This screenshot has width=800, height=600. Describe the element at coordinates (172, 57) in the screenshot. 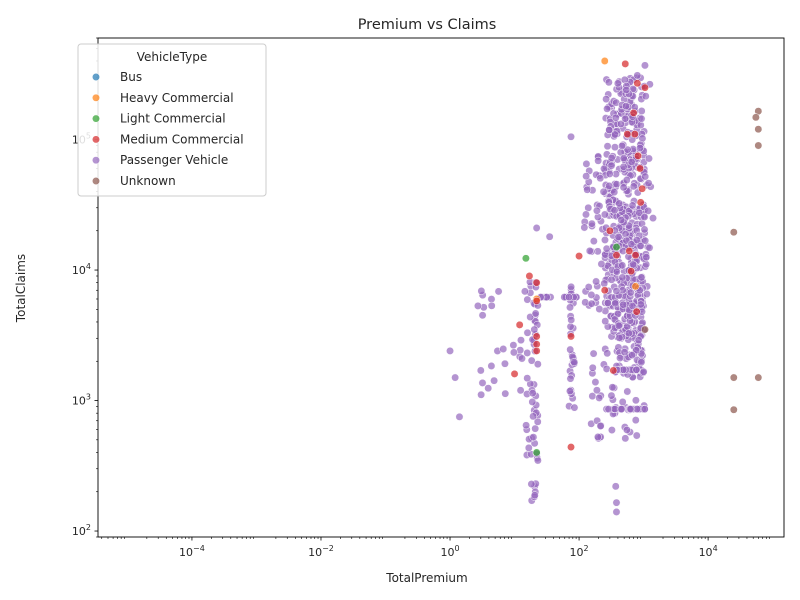

I see `legend-title: VehicleType` at that location.